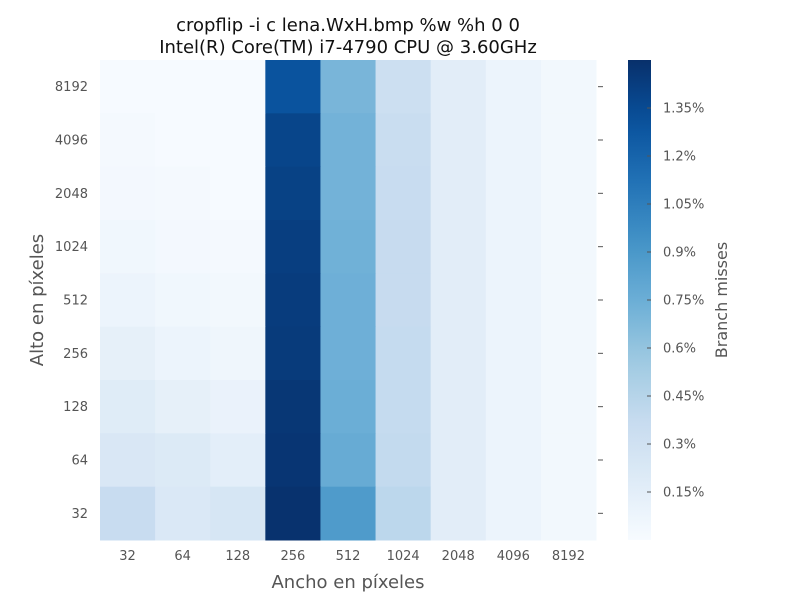 Image resolution: width=800 pixels, height=600 pixels. Describe the element at coordinates (568, 556) in the screenshot. I see `x-tick-label: 8192` at that location.